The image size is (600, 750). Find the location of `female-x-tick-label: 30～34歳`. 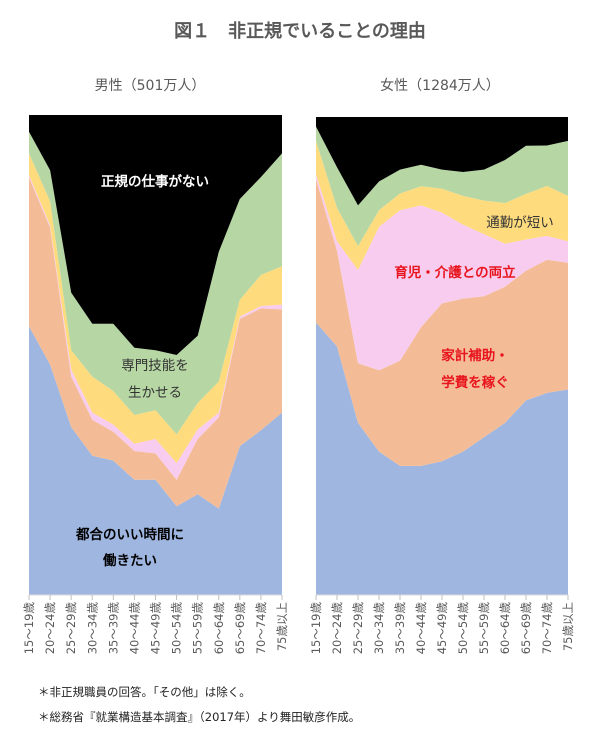

female-x-tick-label: 30～34歳 is located at coordinates (379, 628).